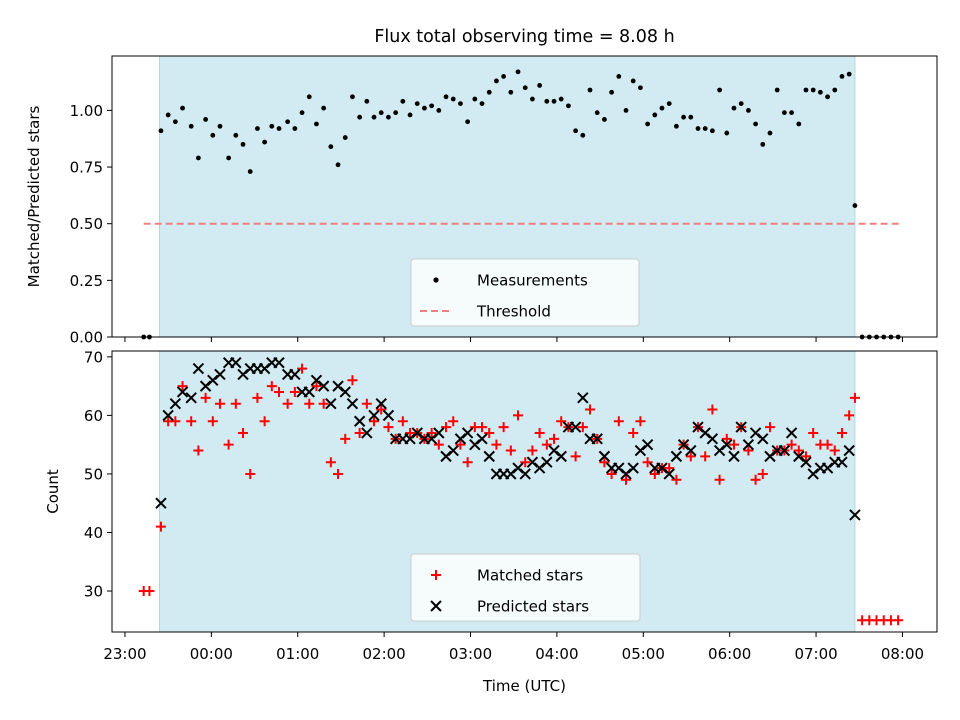 Image resolution: width=960 pixels, height=720 pixels. Describe the element at coordinates (436, 280) in the screenshot. I see `legend-marker-measurements` at that location.